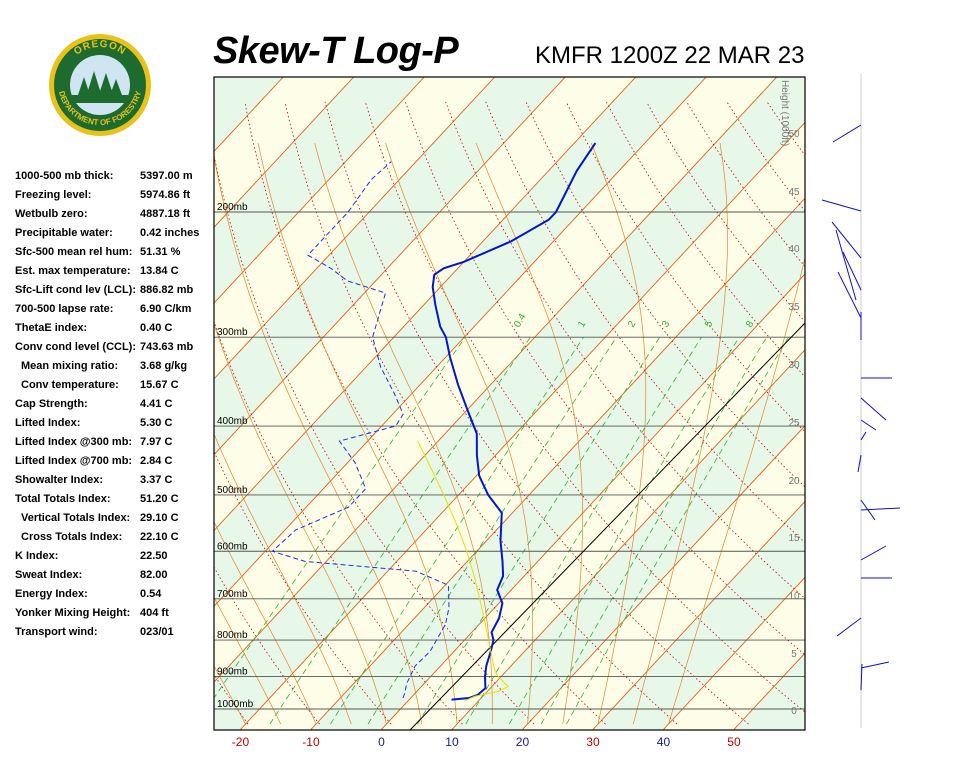  What do you see at coordinates (51, 328) in the screenshot?
I see `index-label: ThetaE index:` at bounding box center [51, 328].